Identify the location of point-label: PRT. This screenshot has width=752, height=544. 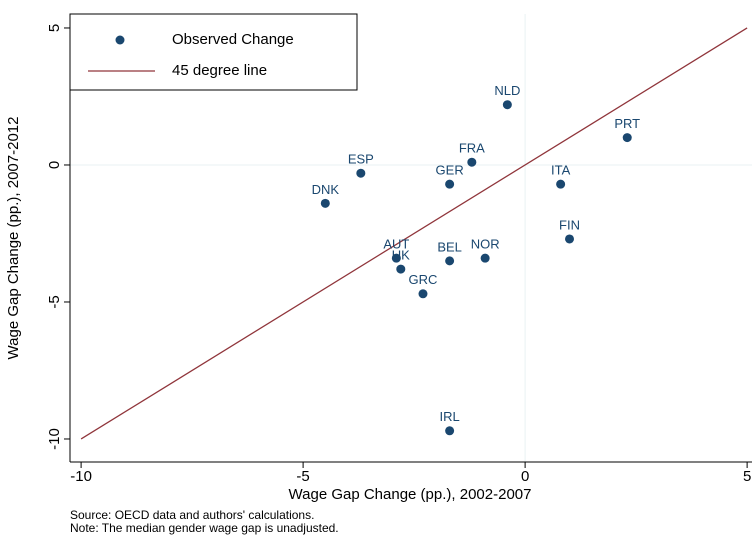
(627, 123).